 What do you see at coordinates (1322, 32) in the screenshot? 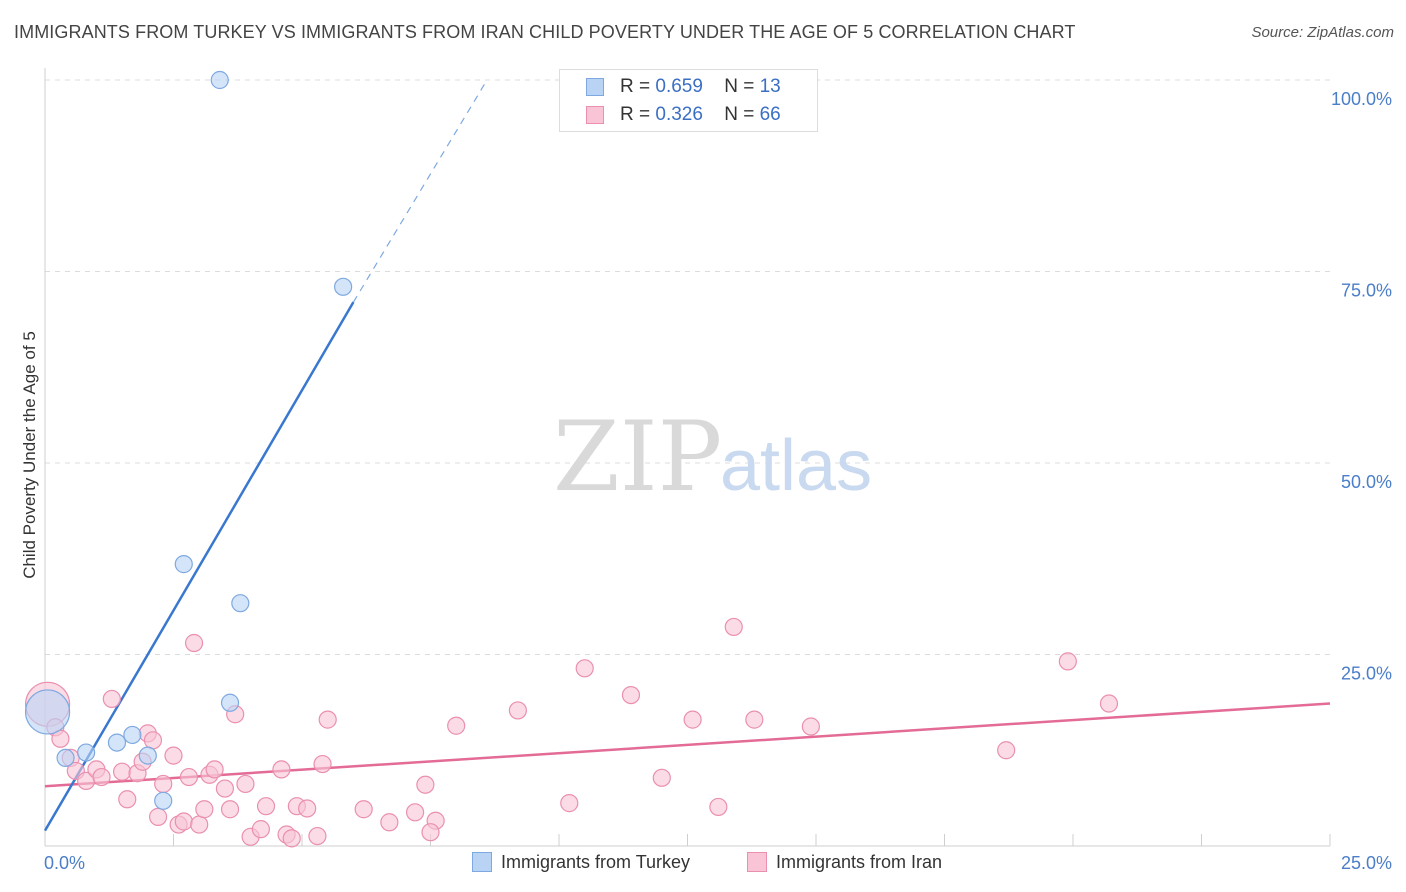
I see `source-label: Source: ZipAtlas.com` at bounding box center [1322, 32].